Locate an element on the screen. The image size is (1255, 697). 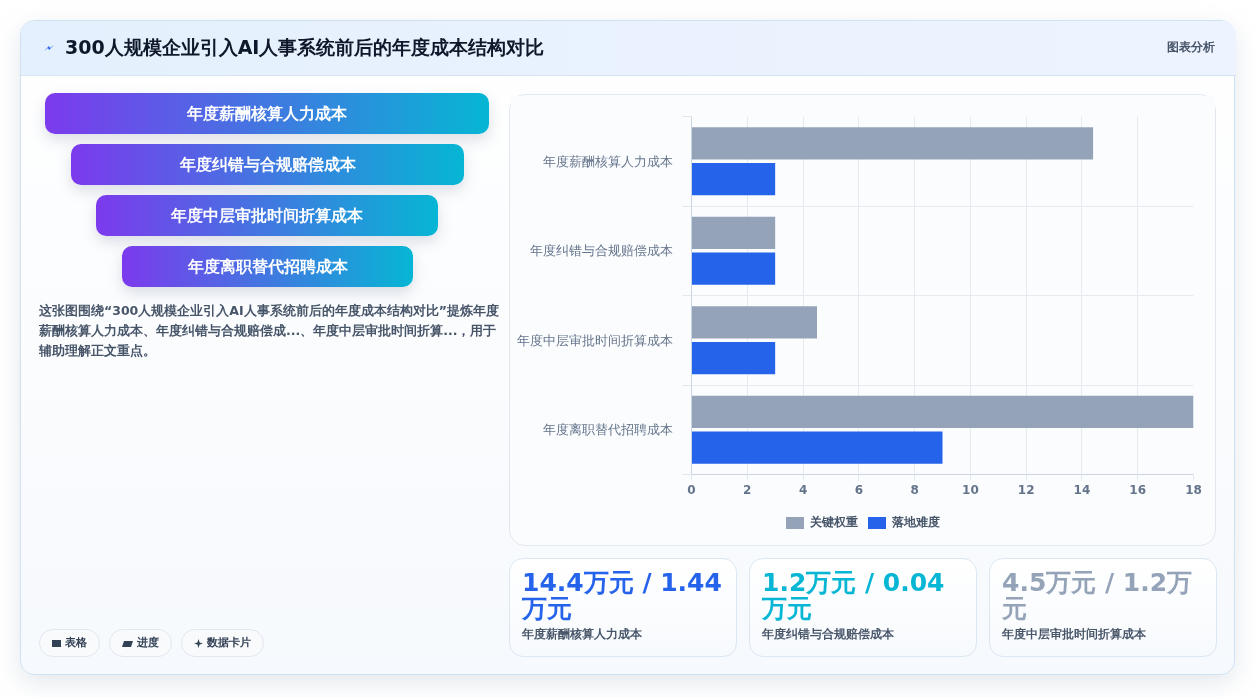
x-tick-label: 18 is located at coordinates (1193, 489).